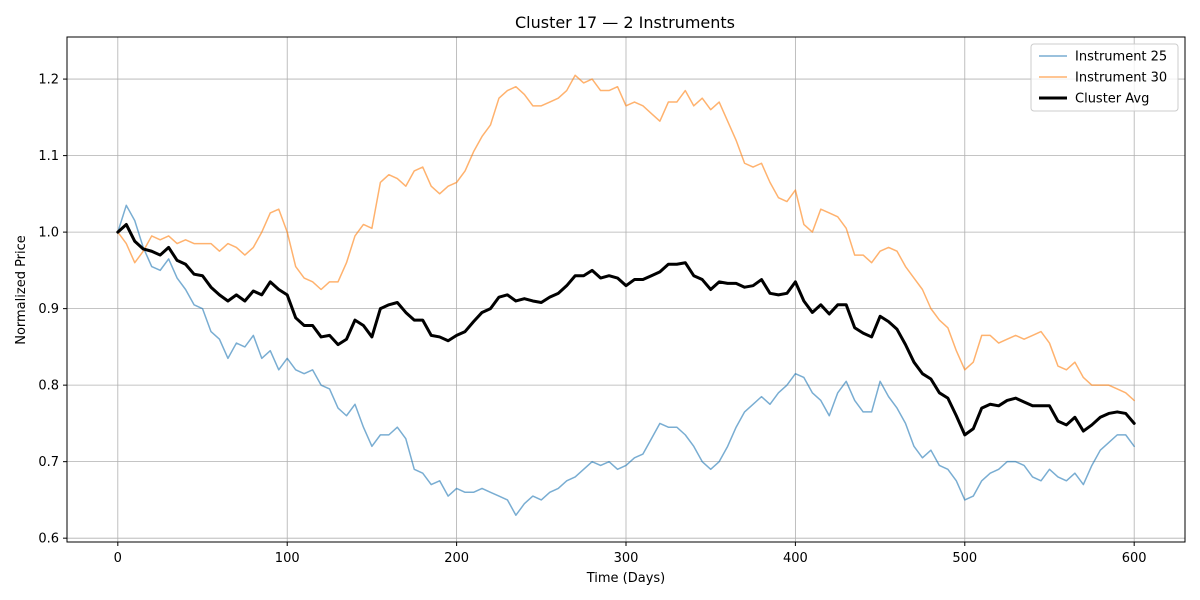 This screenshot has width=1200, height=600. What do you see at coordinates (795, 558) in the screenshot?
I see `x-tick-label: 400` at bounding box center [795, 558].